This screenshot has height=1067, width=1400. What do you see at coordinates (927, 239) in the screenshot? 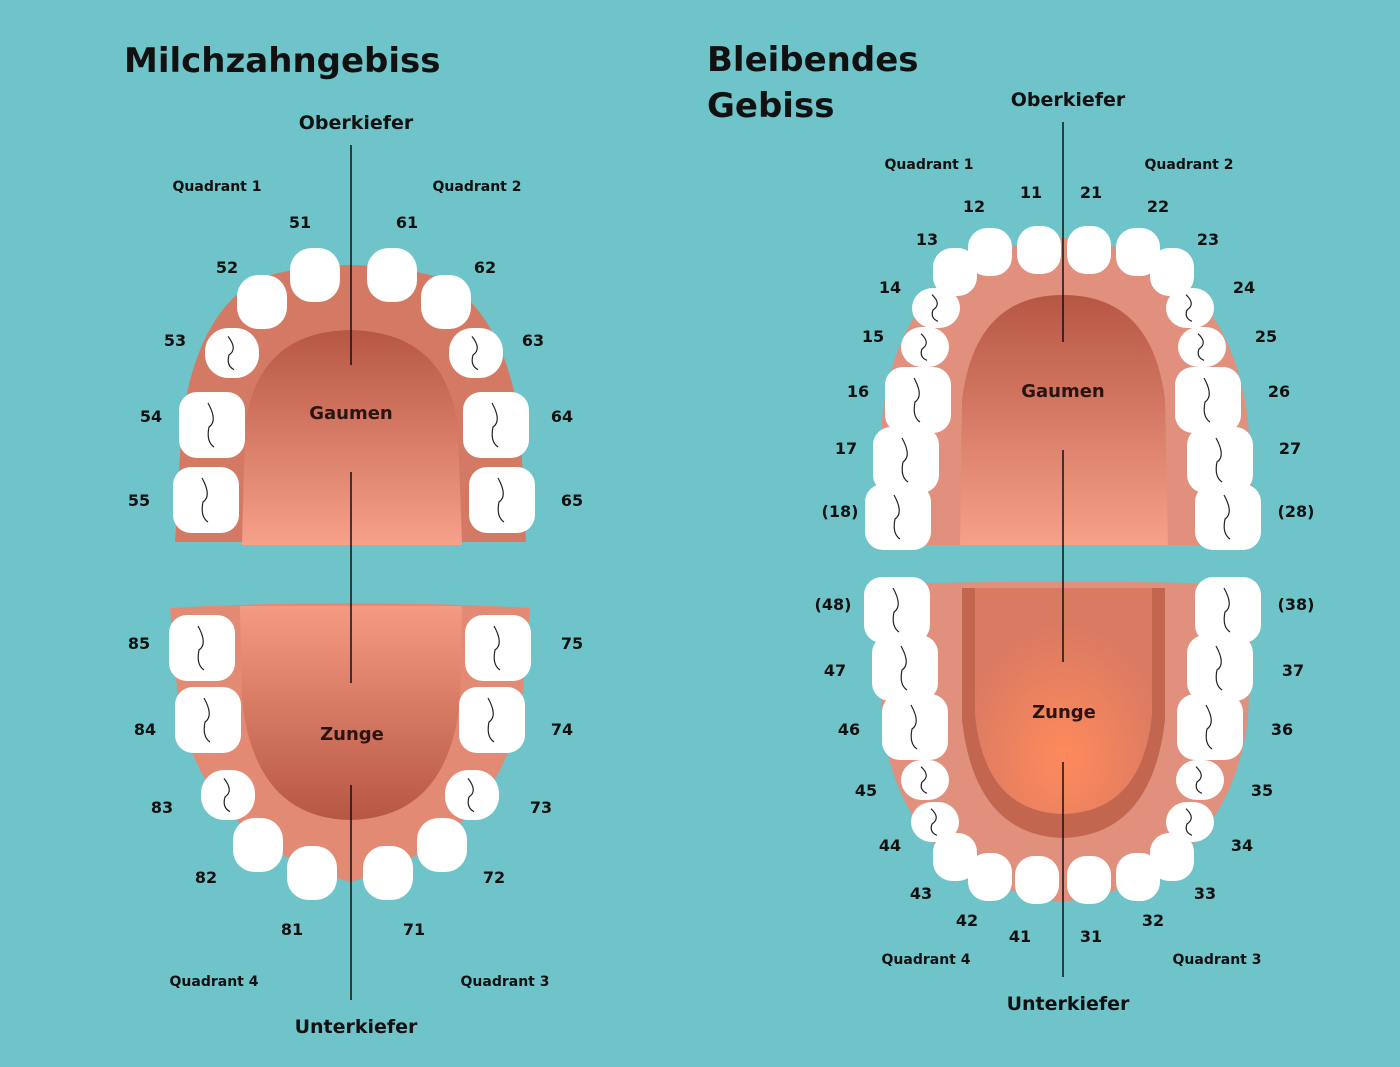
I see `permanent-tooth-number: 13` at bounding box center [927, 239].